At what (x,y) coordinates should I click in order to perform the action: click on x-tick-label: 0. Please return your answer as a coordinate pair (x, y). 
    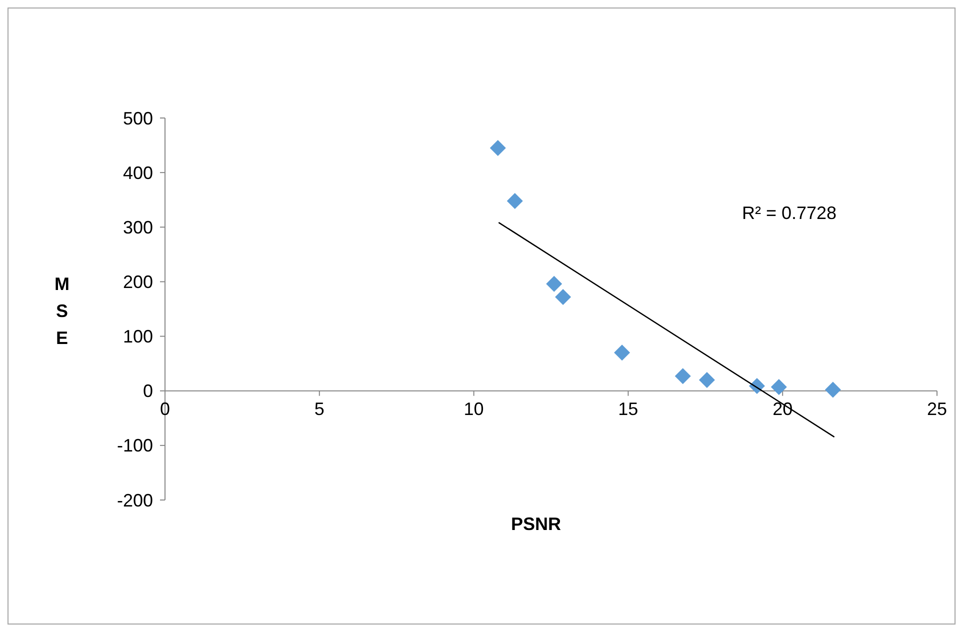
    Looking at the image, I should click on (165, 408).